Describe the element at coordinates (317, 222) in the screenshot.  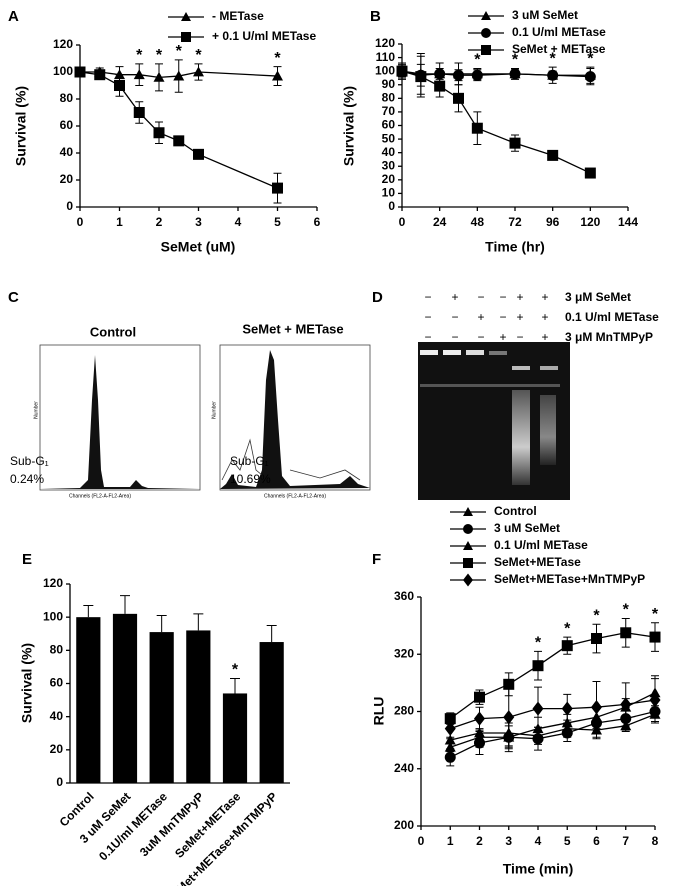
I see `x-tick-label: 6` at that location.